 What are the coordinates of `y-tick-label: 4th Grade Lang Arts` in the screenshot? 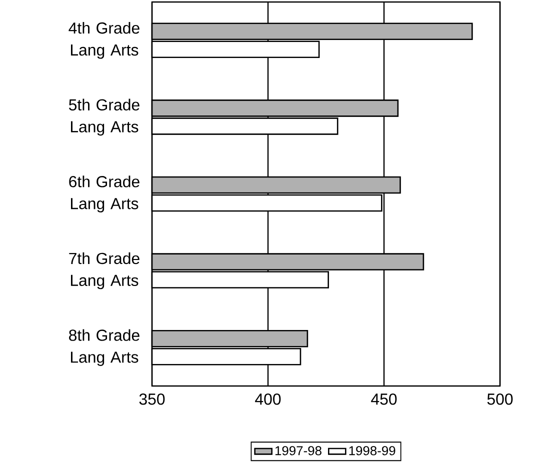 It's located at (104, 40).